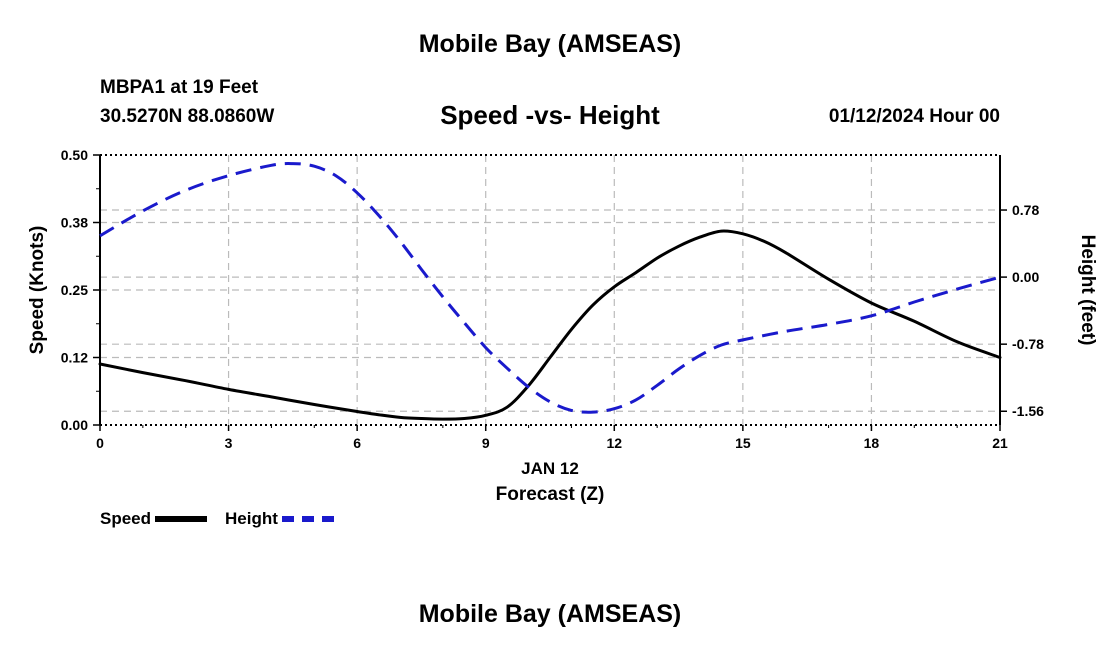 Image resolution: width=1100 pixels, height=650 pixels. I want to click on legend-height-swatch, so click(307, 519).